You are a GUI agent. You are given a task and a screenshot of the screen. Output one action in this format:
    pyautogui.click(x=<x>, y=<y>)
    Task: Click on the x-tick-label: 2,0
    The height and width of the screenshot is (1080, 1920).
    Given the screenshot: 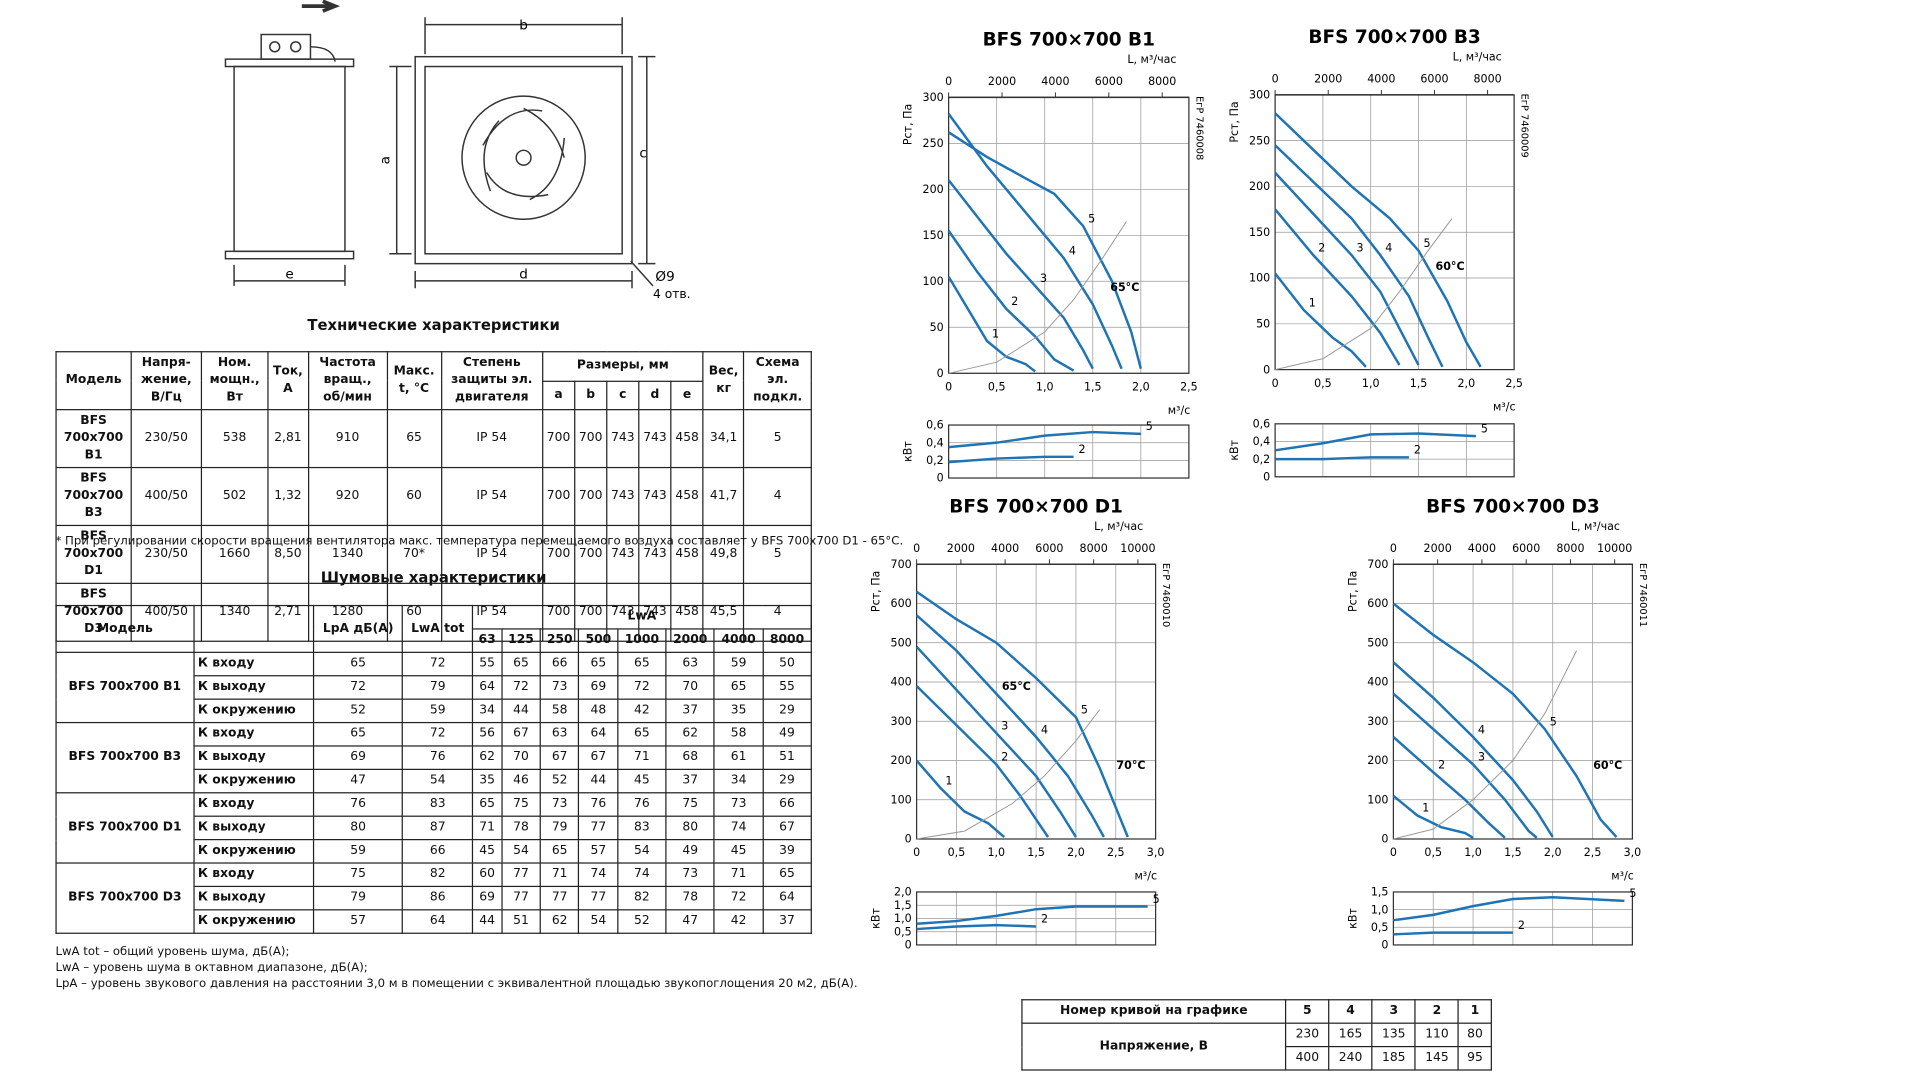 What is the action you would take?
    pyautogui.click(x=1141, y=387)
    